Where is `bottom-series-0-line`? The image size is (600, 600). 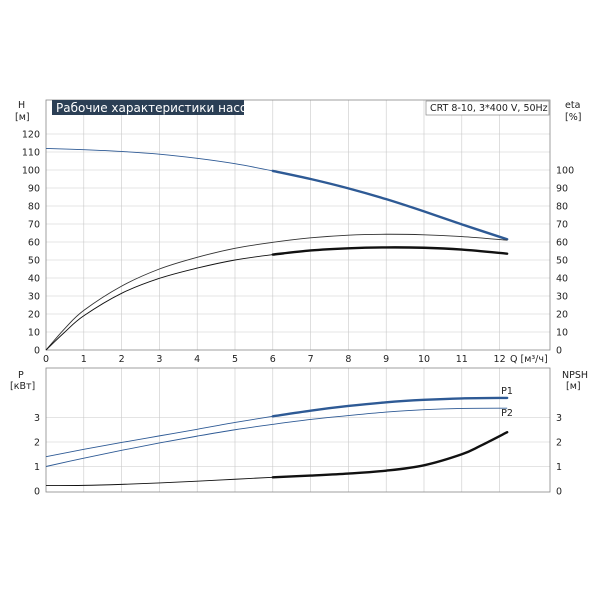
bottom-series-0-line is located at coordinates (276, 427).